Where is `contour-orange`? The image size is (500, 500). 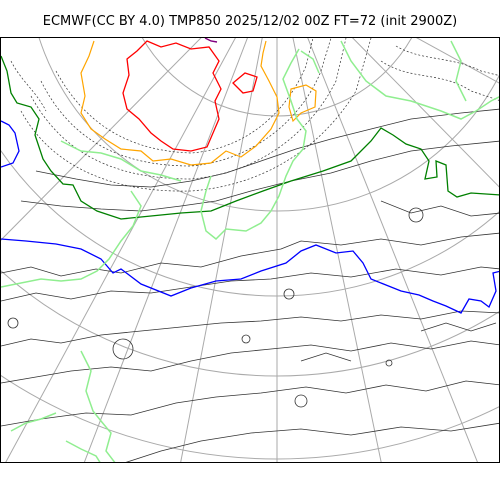
contour-orange is located at coordinates (180, 103).